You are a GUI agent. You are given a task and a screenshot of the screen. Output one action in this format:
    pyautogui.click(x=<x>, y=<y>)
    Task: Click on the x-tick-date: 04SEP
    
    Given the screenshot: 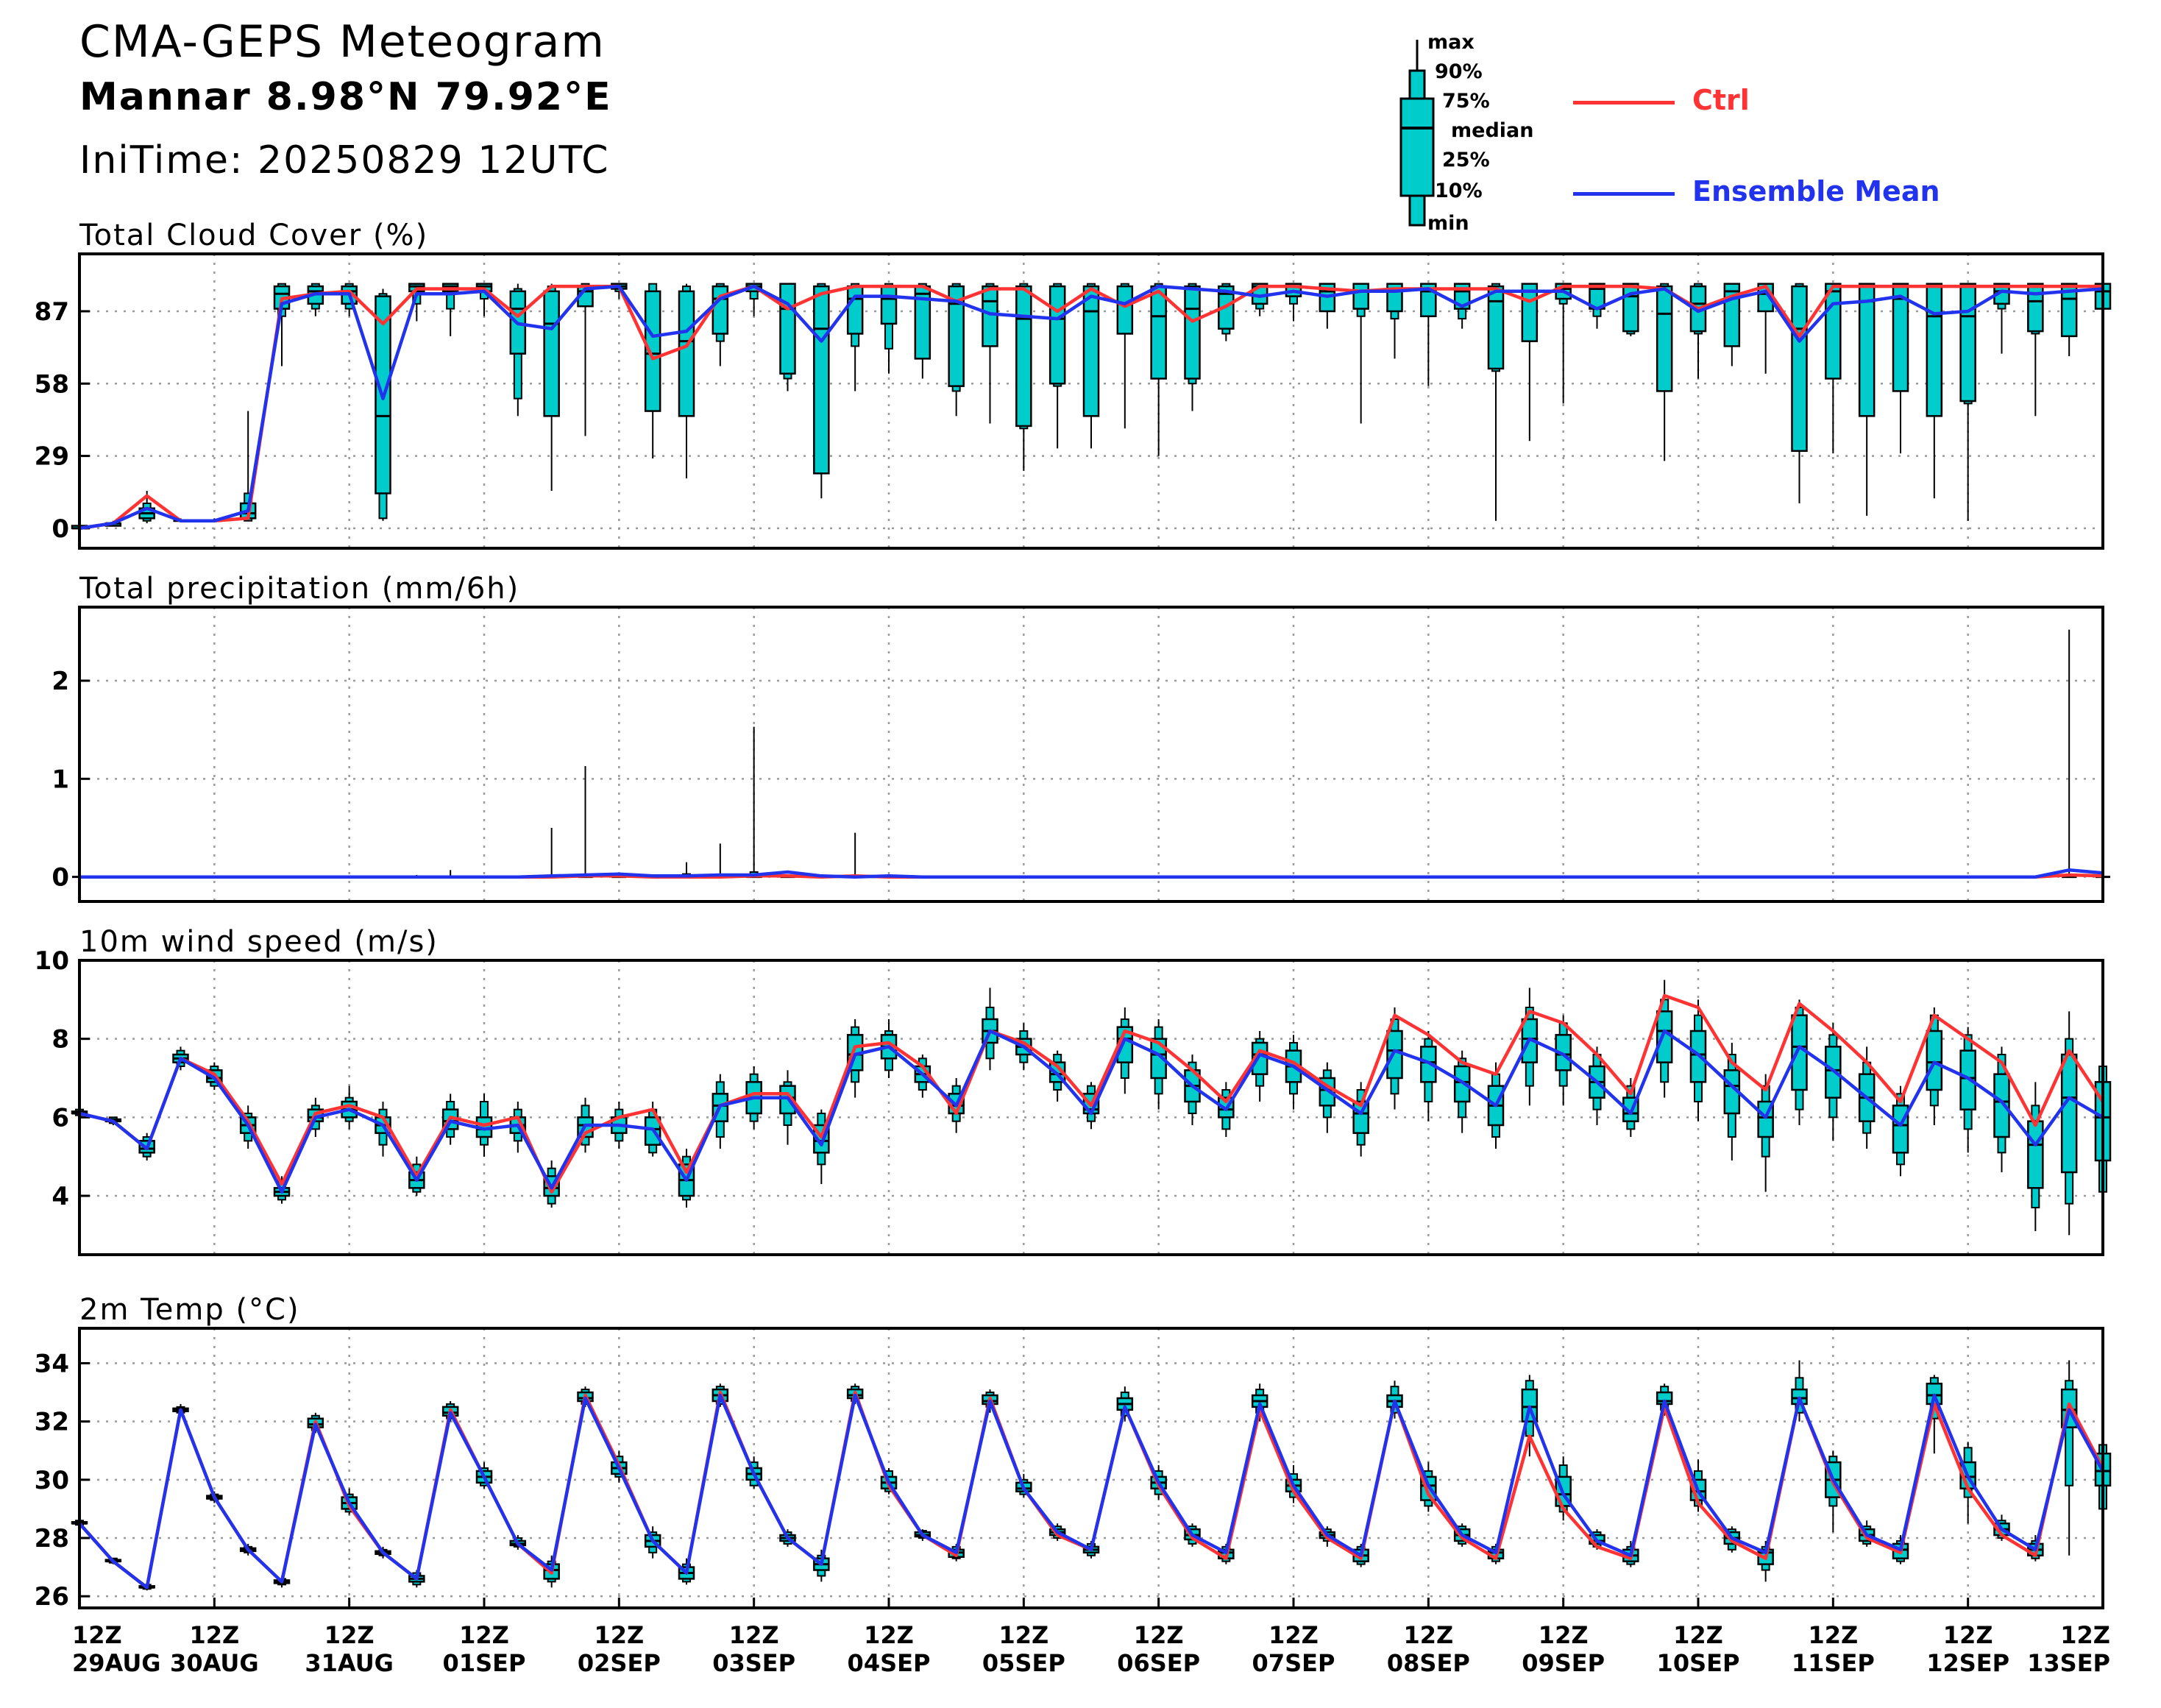 What is the action you would take?
    pyautogui.click(x=889, y=1663)
    